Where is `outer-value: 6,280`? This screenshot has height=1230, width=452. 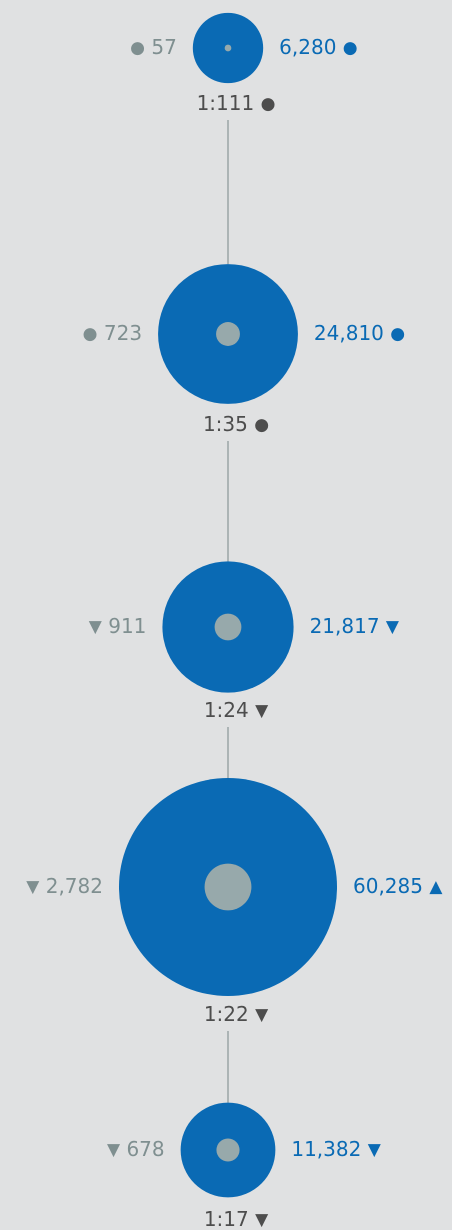
outer-value: 6,280 is located at coordinates (307, 47).